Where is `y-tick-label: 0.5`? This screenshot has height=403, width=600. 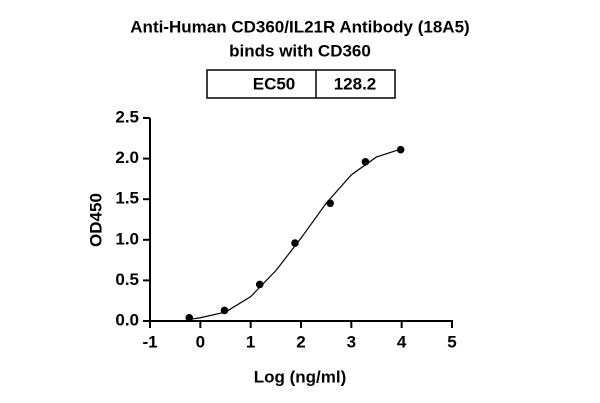 y-tick-label: 0.5 is located at coordinates (127, 279).